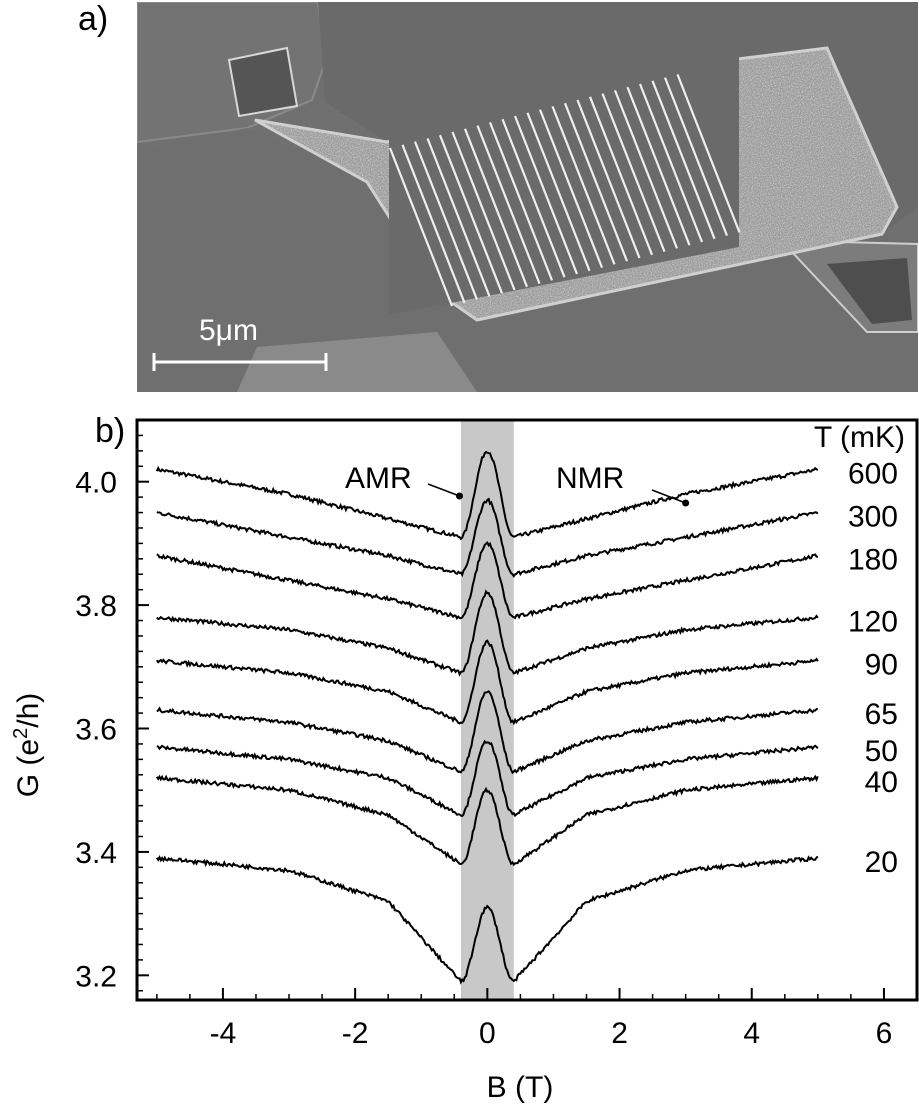  What do you see at coordinates (619, 1033) in the screenshot?
I see `x-tick-label: 2` at bounding box center [619, 1033].